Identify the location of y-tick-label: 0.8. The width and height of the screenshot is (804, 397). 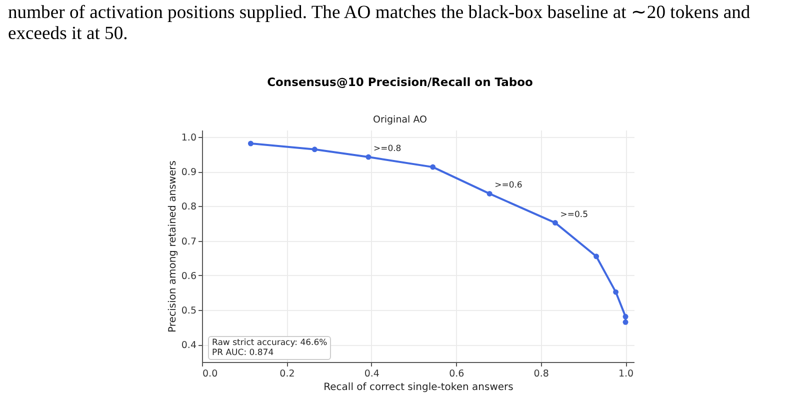
(188, 207).